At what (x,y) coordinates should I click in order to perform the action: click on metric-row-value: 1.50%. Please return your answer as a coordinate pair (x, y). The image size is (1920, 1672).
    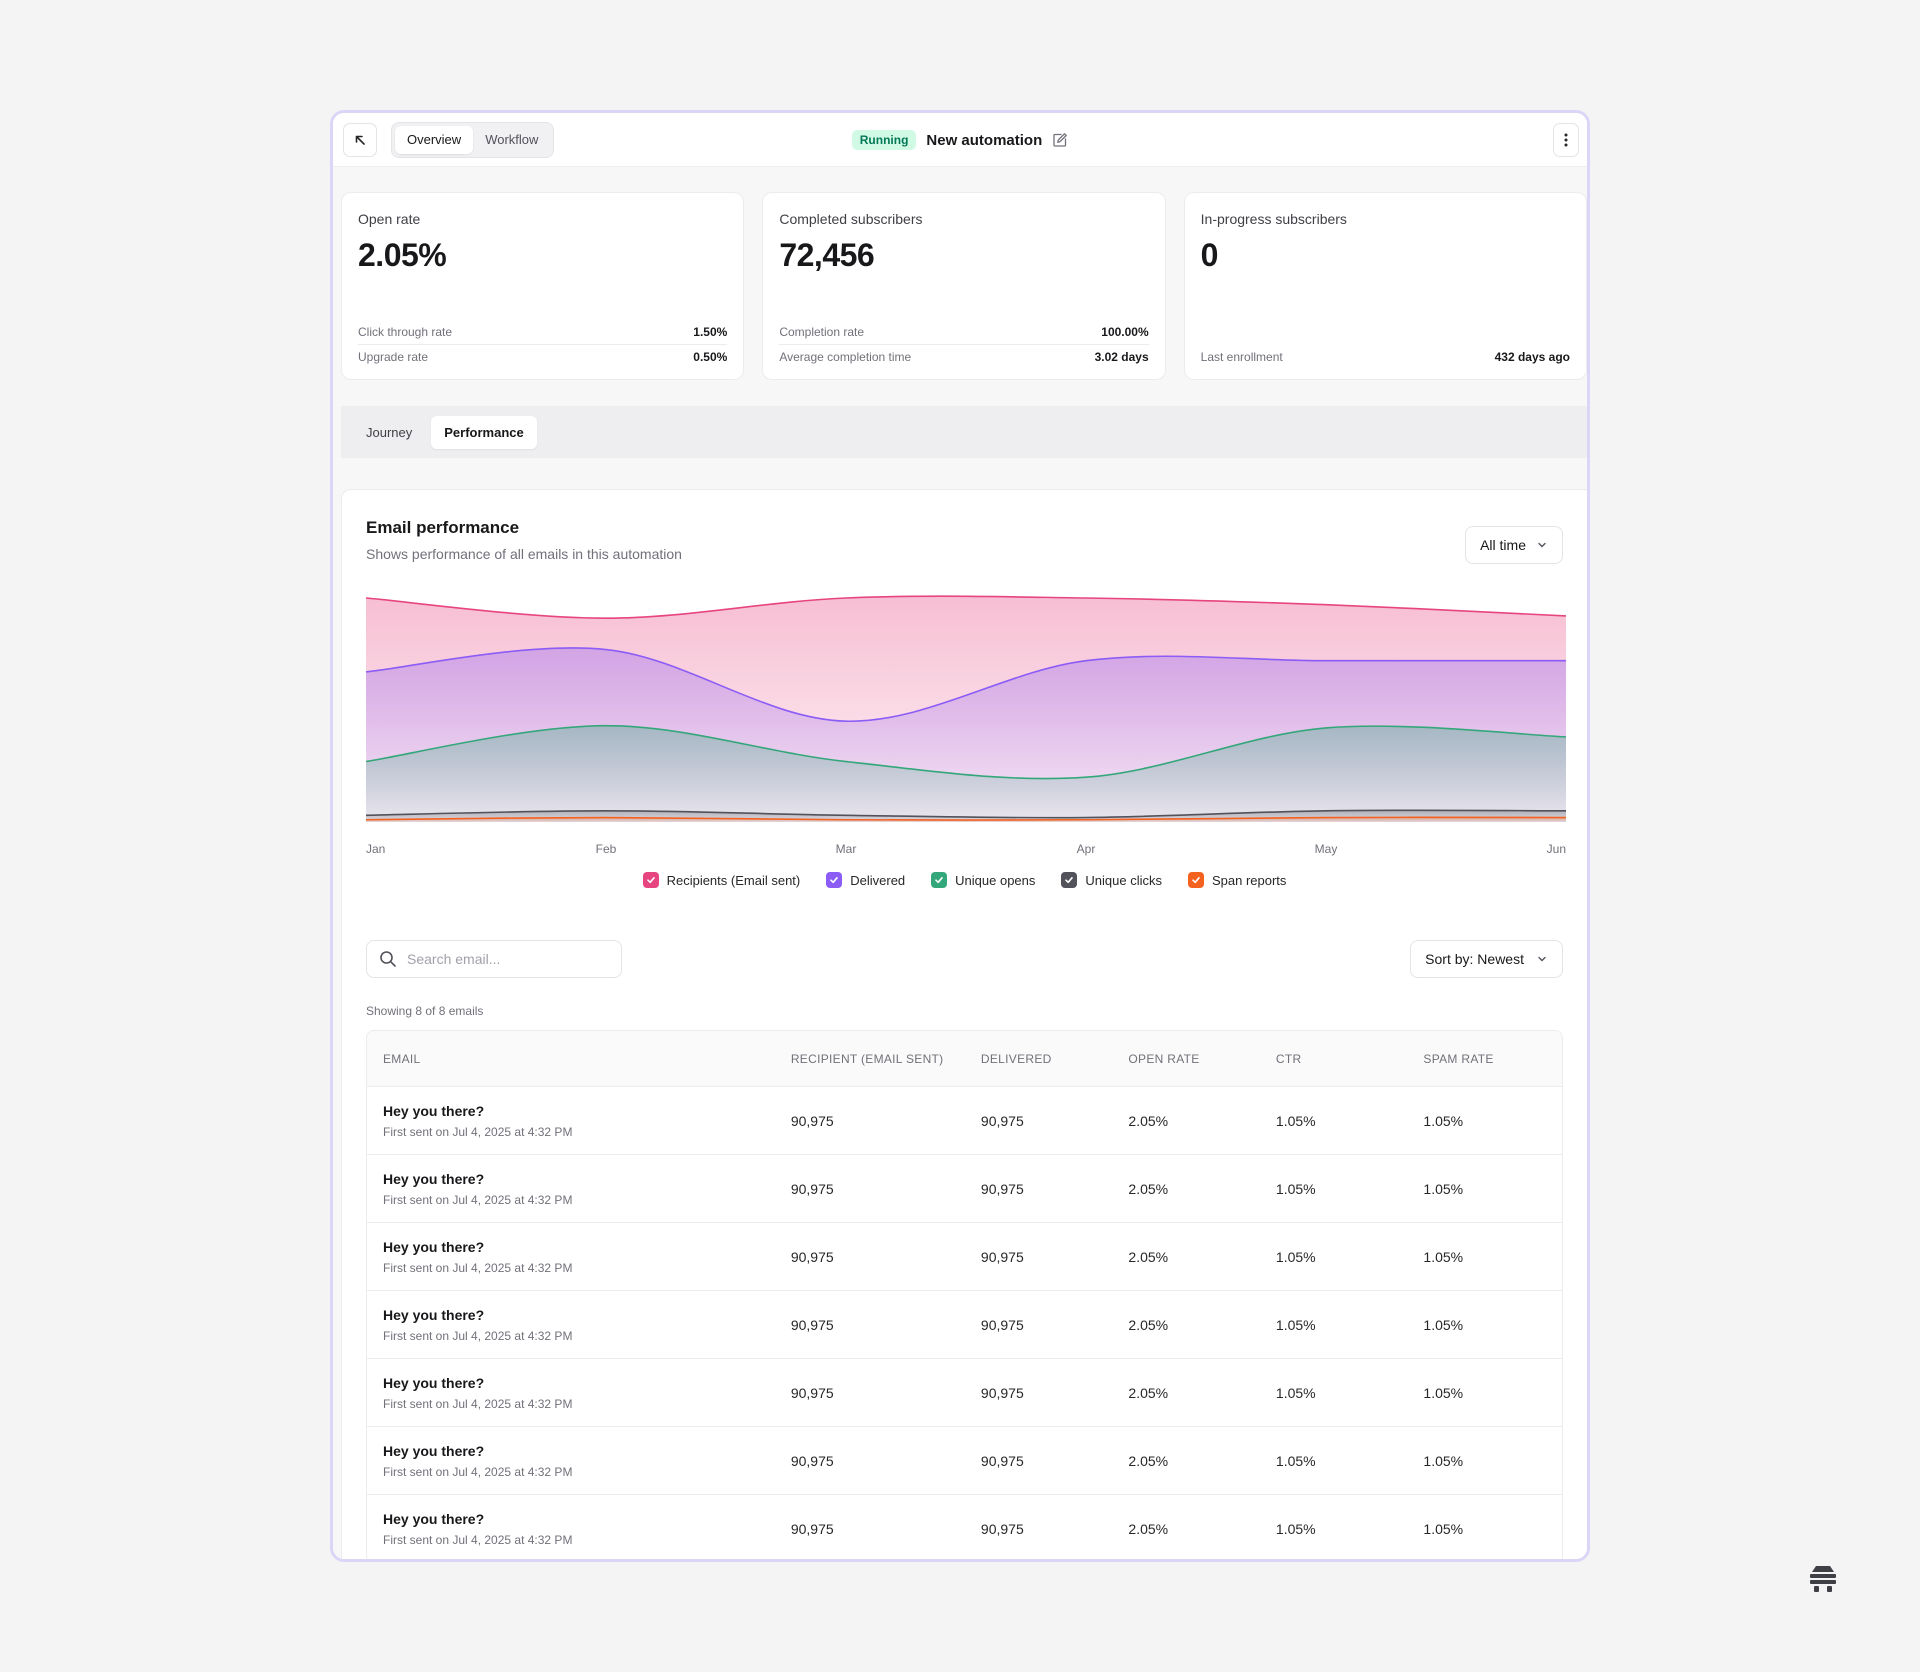
    Looking at the image, I should click on (710, 332).